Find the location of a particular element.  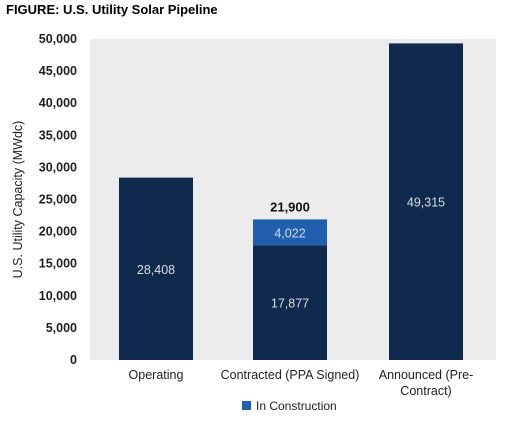

y-tick-label: 0 is located at coordinates (73, 360).